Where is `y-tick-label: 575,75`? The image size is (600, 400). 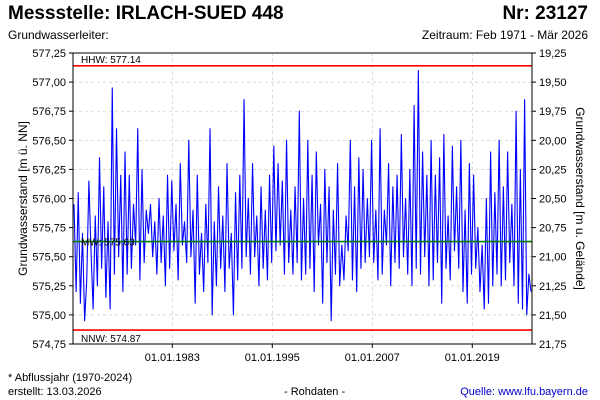
y-tick-label: 575,75 is located at coordinates (49, 229).